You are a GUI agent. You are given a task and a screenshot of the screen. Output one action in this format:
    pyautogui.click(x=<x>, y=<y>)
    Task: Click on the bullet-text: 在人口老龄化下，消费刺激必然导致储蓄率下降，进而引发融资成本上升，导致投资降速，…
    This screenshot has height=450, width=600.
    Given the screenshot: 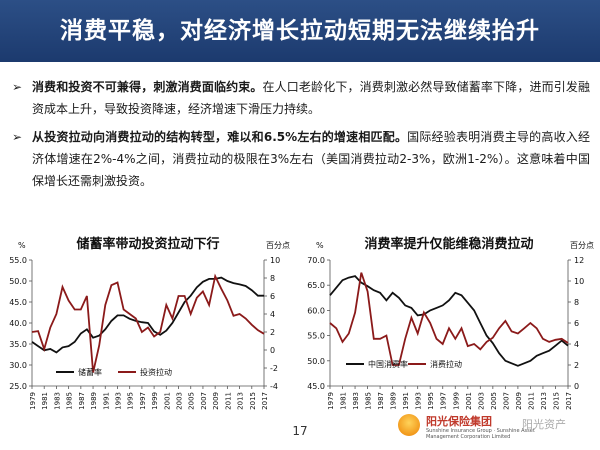 What is the action you would take?
    pyautogui.click(x=311, y=98)
    